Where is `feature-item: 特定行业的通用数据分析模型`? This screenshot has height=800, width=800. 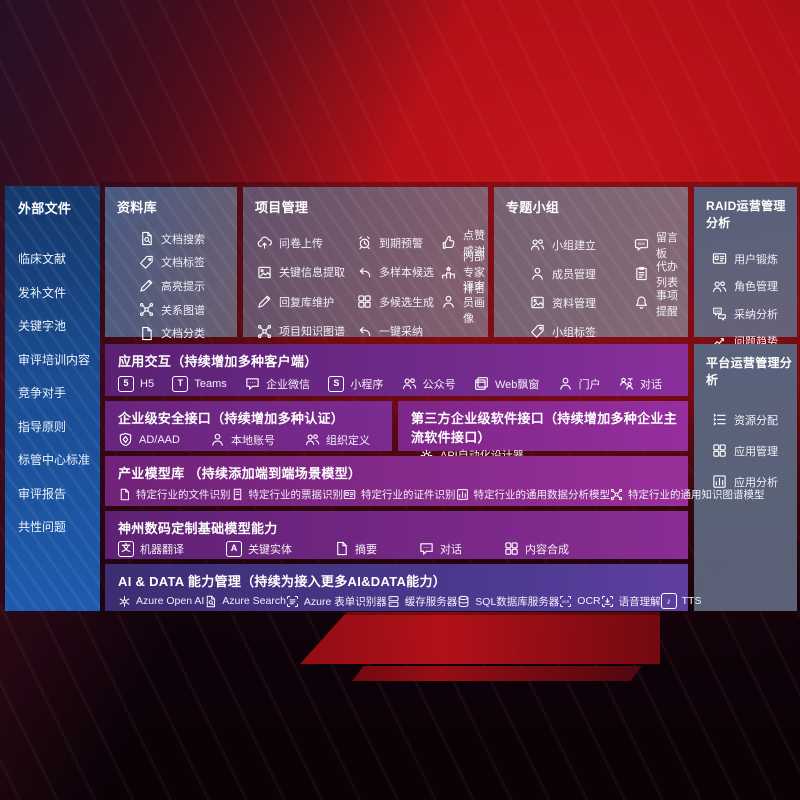
feature-item: 特定行业的通用数据分析模型 is located at coordinates (533, 494).